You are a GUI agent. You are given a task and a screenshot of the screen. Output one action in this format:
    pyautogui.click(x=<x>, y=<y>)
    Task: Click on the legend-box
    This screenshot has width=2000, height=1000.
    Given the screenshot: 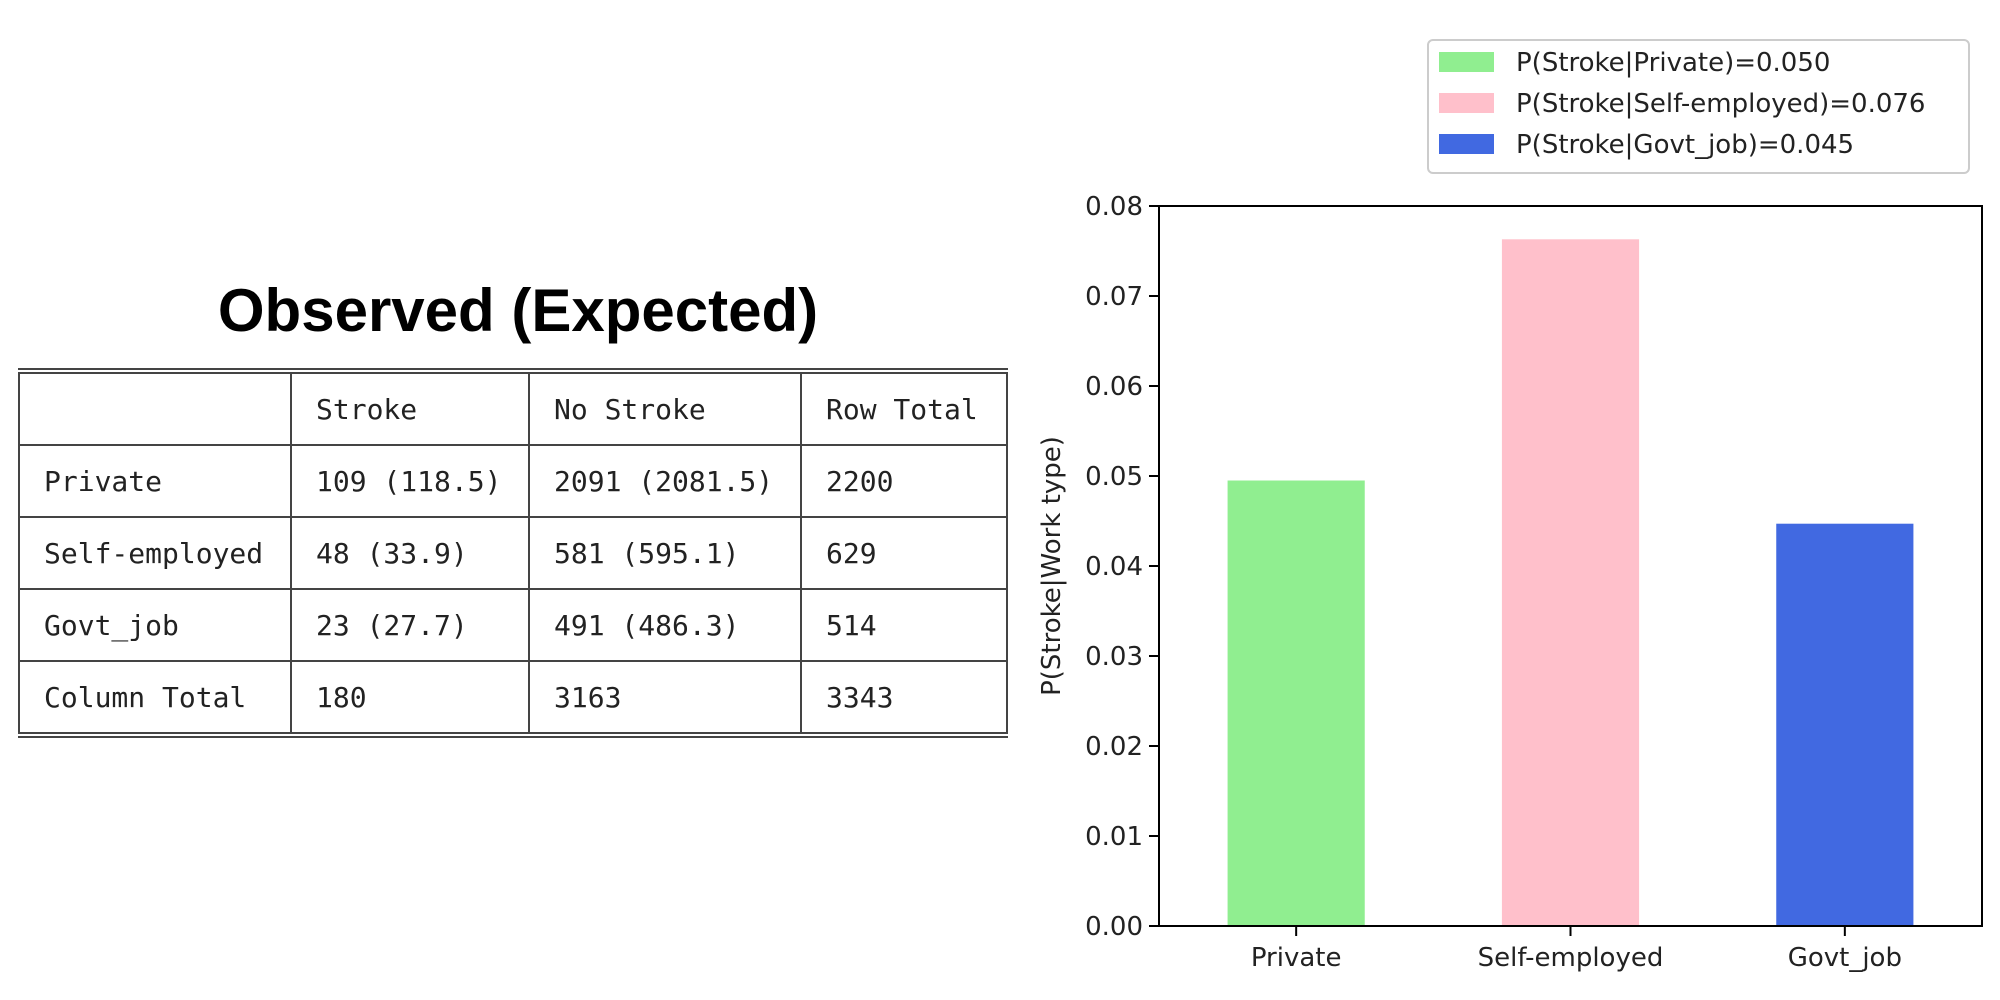 What is the action you would take?
    pyautogui.click(x=1698, y=106)
    